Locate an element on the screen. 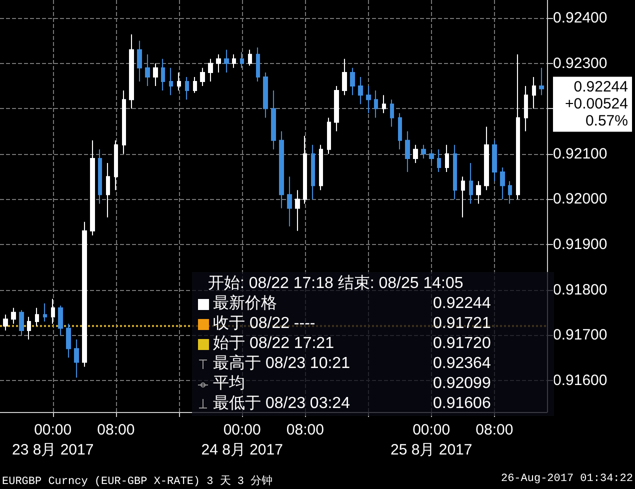 This screenshot has height=489, width=635. annotation: 0.91720 is located at coordinates (462, 344).